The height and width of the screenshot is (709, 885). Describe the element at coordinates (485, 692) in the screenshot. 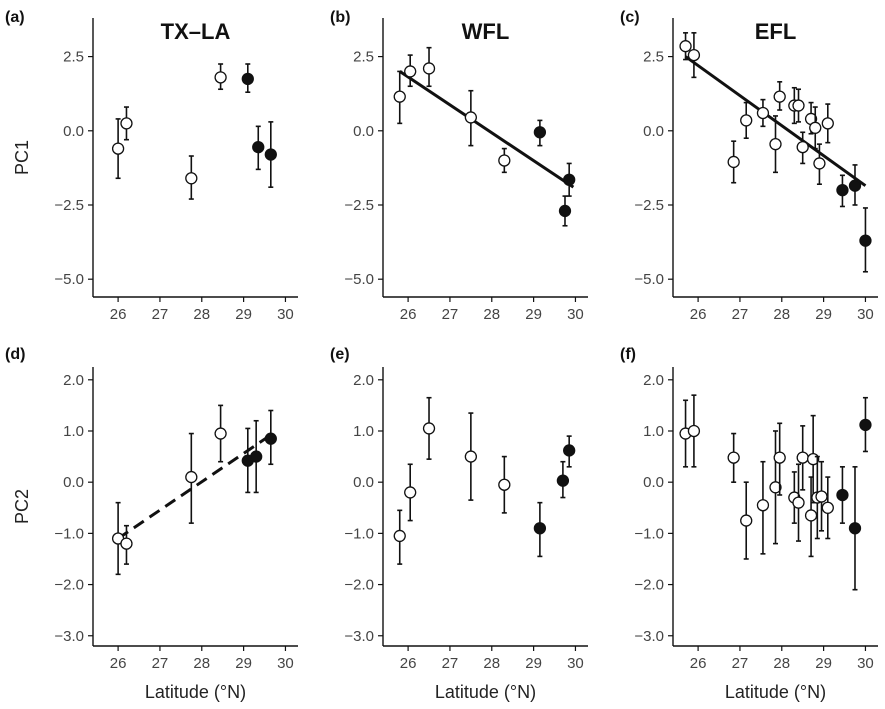

I see `x-axis-title: Latitude (°N)` at that location.